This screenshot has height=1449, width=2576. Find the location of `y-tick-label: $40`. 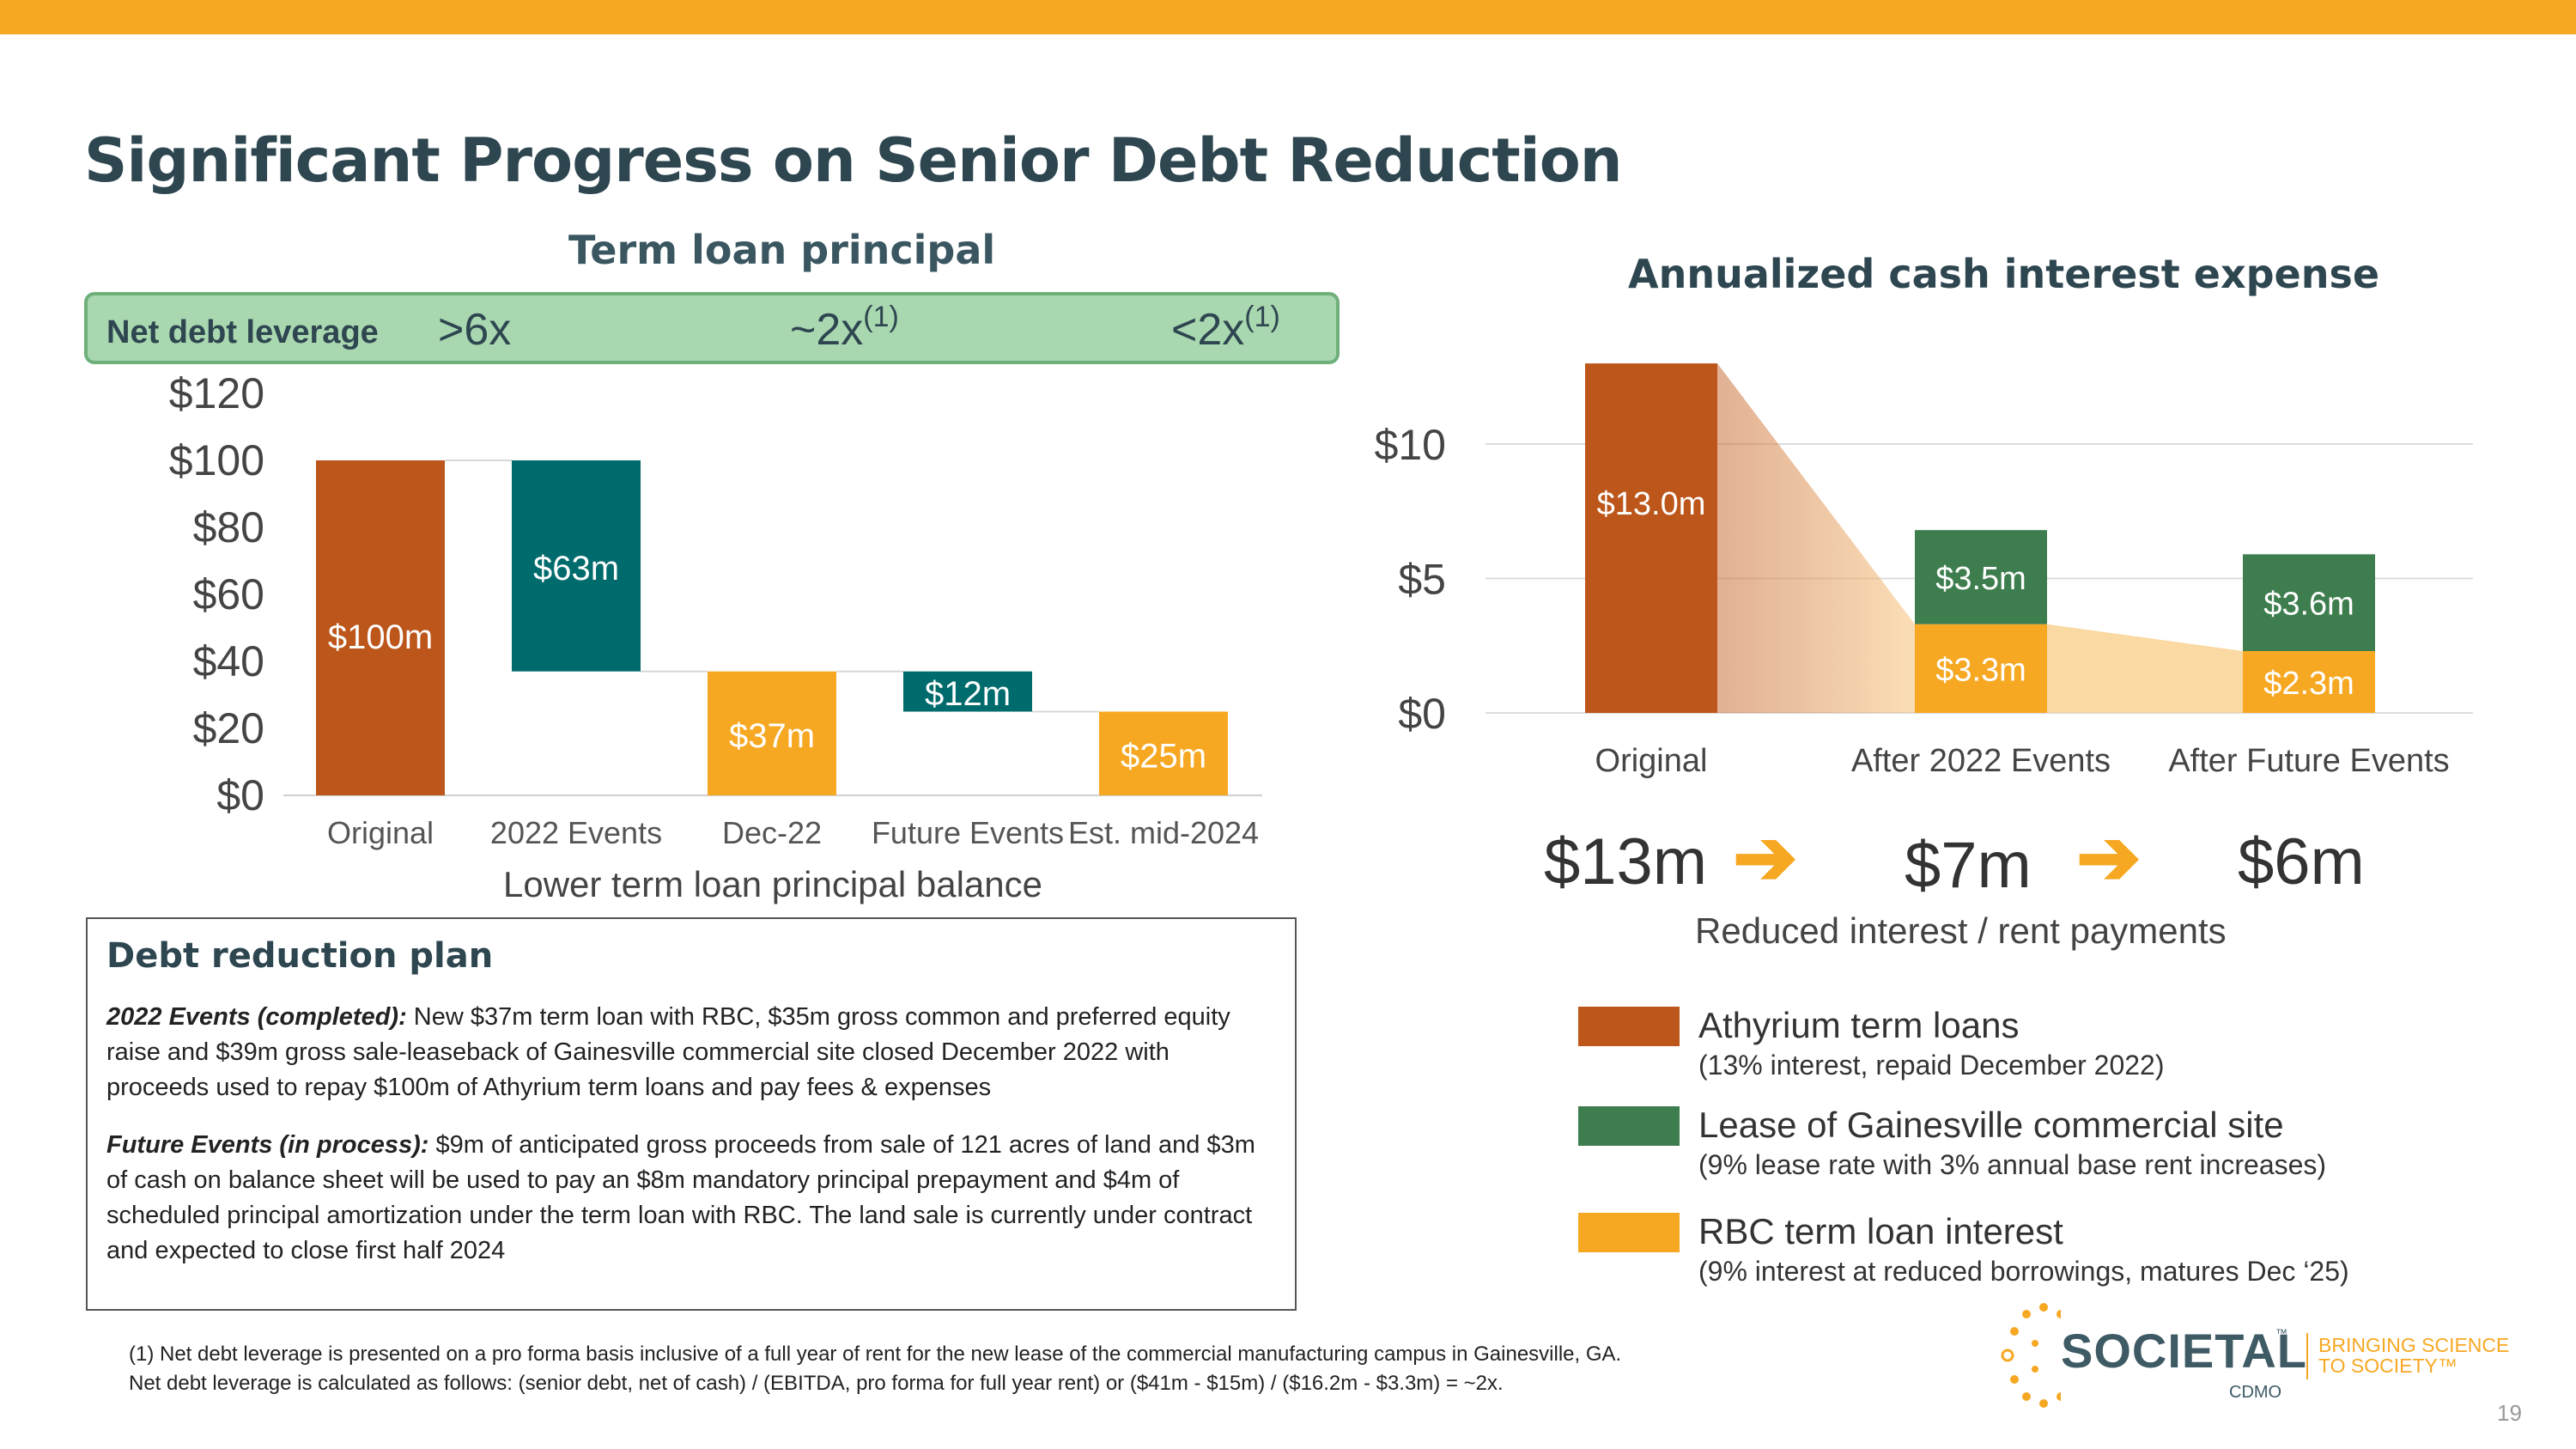

y-tick-label: $40 is located at coordinates (229, 661).